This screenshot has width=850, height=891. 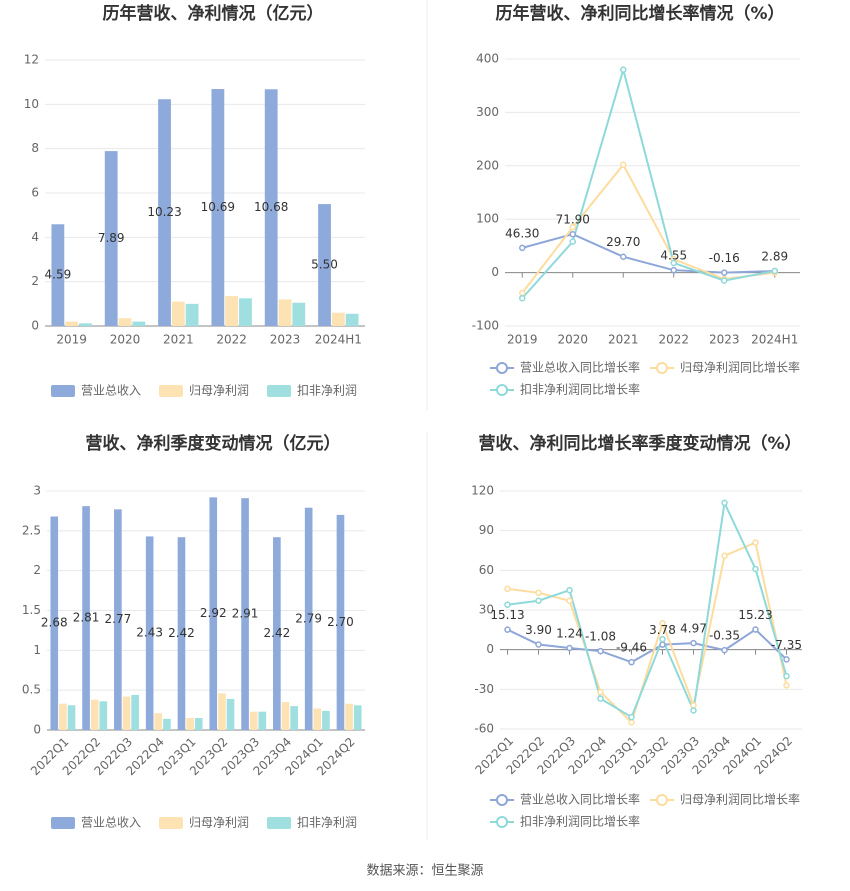 What do you see at coordinates (774, 340) in the screenshot?
I see `x-tick-label: 2024H1` at bounding box center [774, 340].